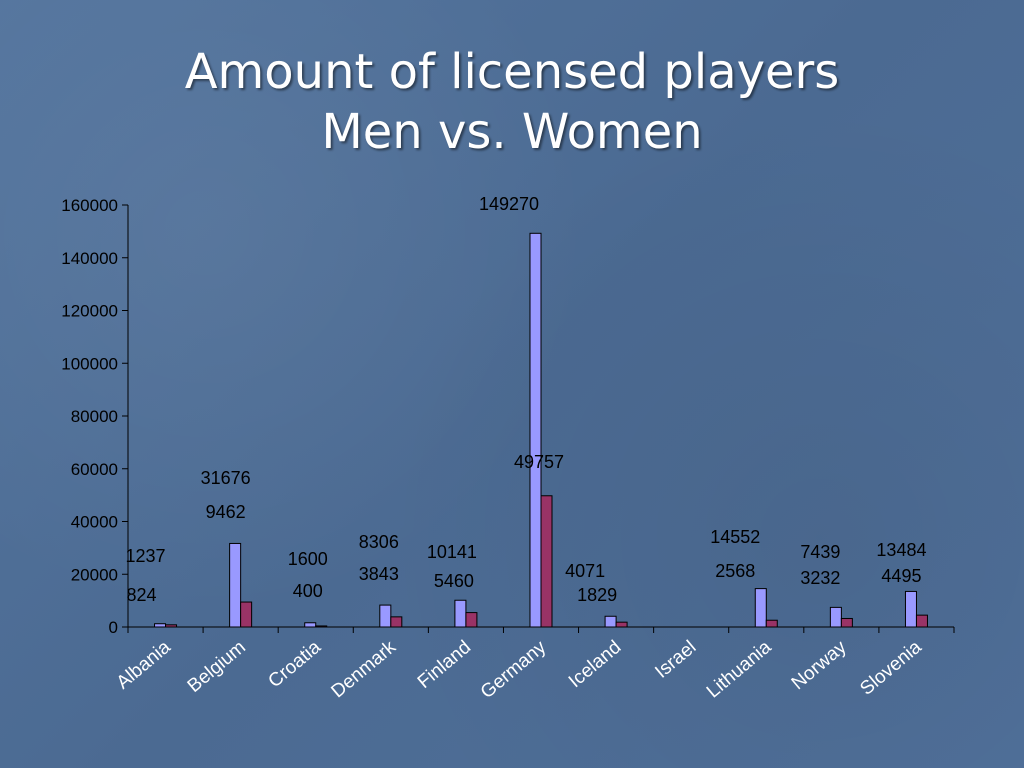 This screenshot has width=1024, height=768. What do you see at coordinates (819, 665) in the screenshot?
I see `x-category-label: Norway` at bounding box center [819, 665].